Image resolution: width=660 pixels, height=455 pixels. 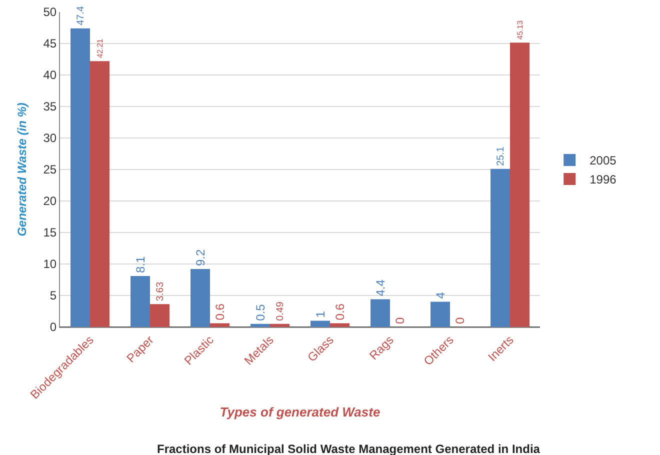 I want to click on y-tick-label: 0, so click(x=53, y=327).